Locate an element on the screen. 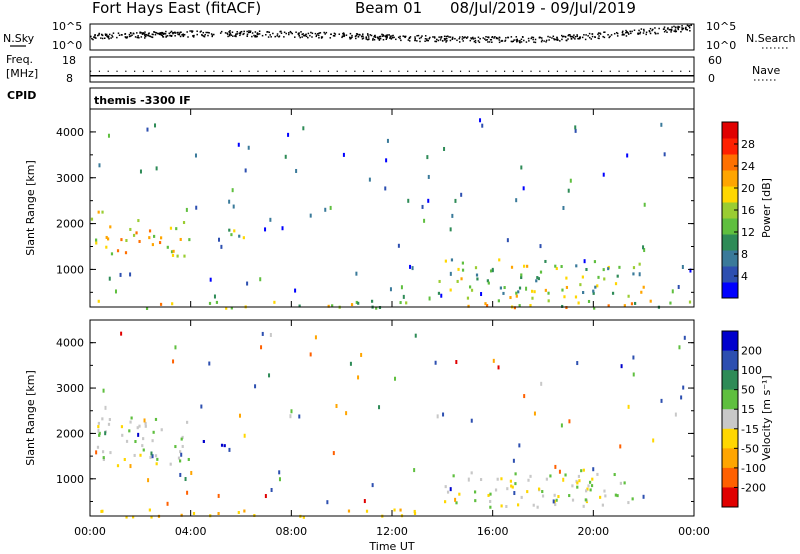  velocity-colorbar: 200 100 50 15 -15 -50 -100 -200 is located at coordinates (743, 419).